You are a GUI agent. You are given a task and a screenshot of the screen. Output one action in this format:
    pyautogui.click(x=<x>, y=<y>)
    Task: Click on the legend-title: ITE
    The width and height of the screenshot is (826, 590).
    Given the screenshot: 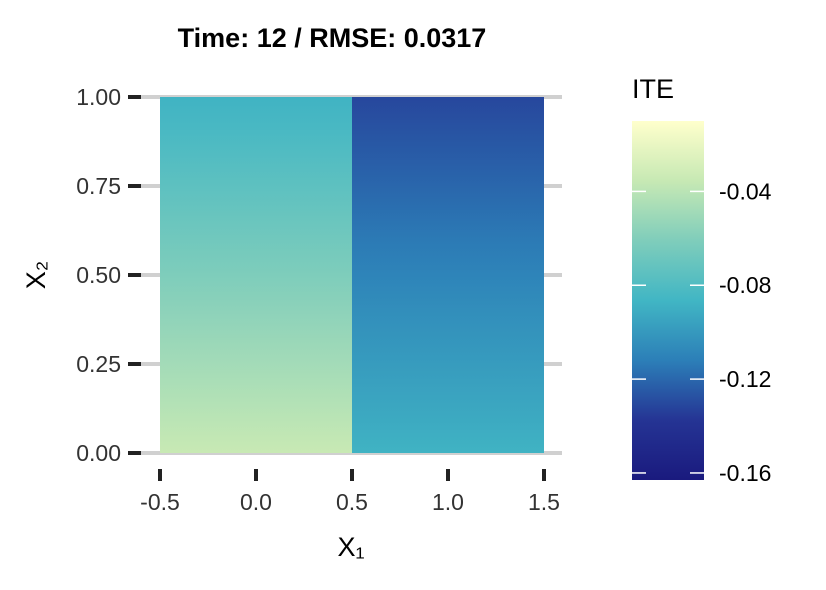 What is the action you would take?
    pyautogui.click(x=653, y=89)
    